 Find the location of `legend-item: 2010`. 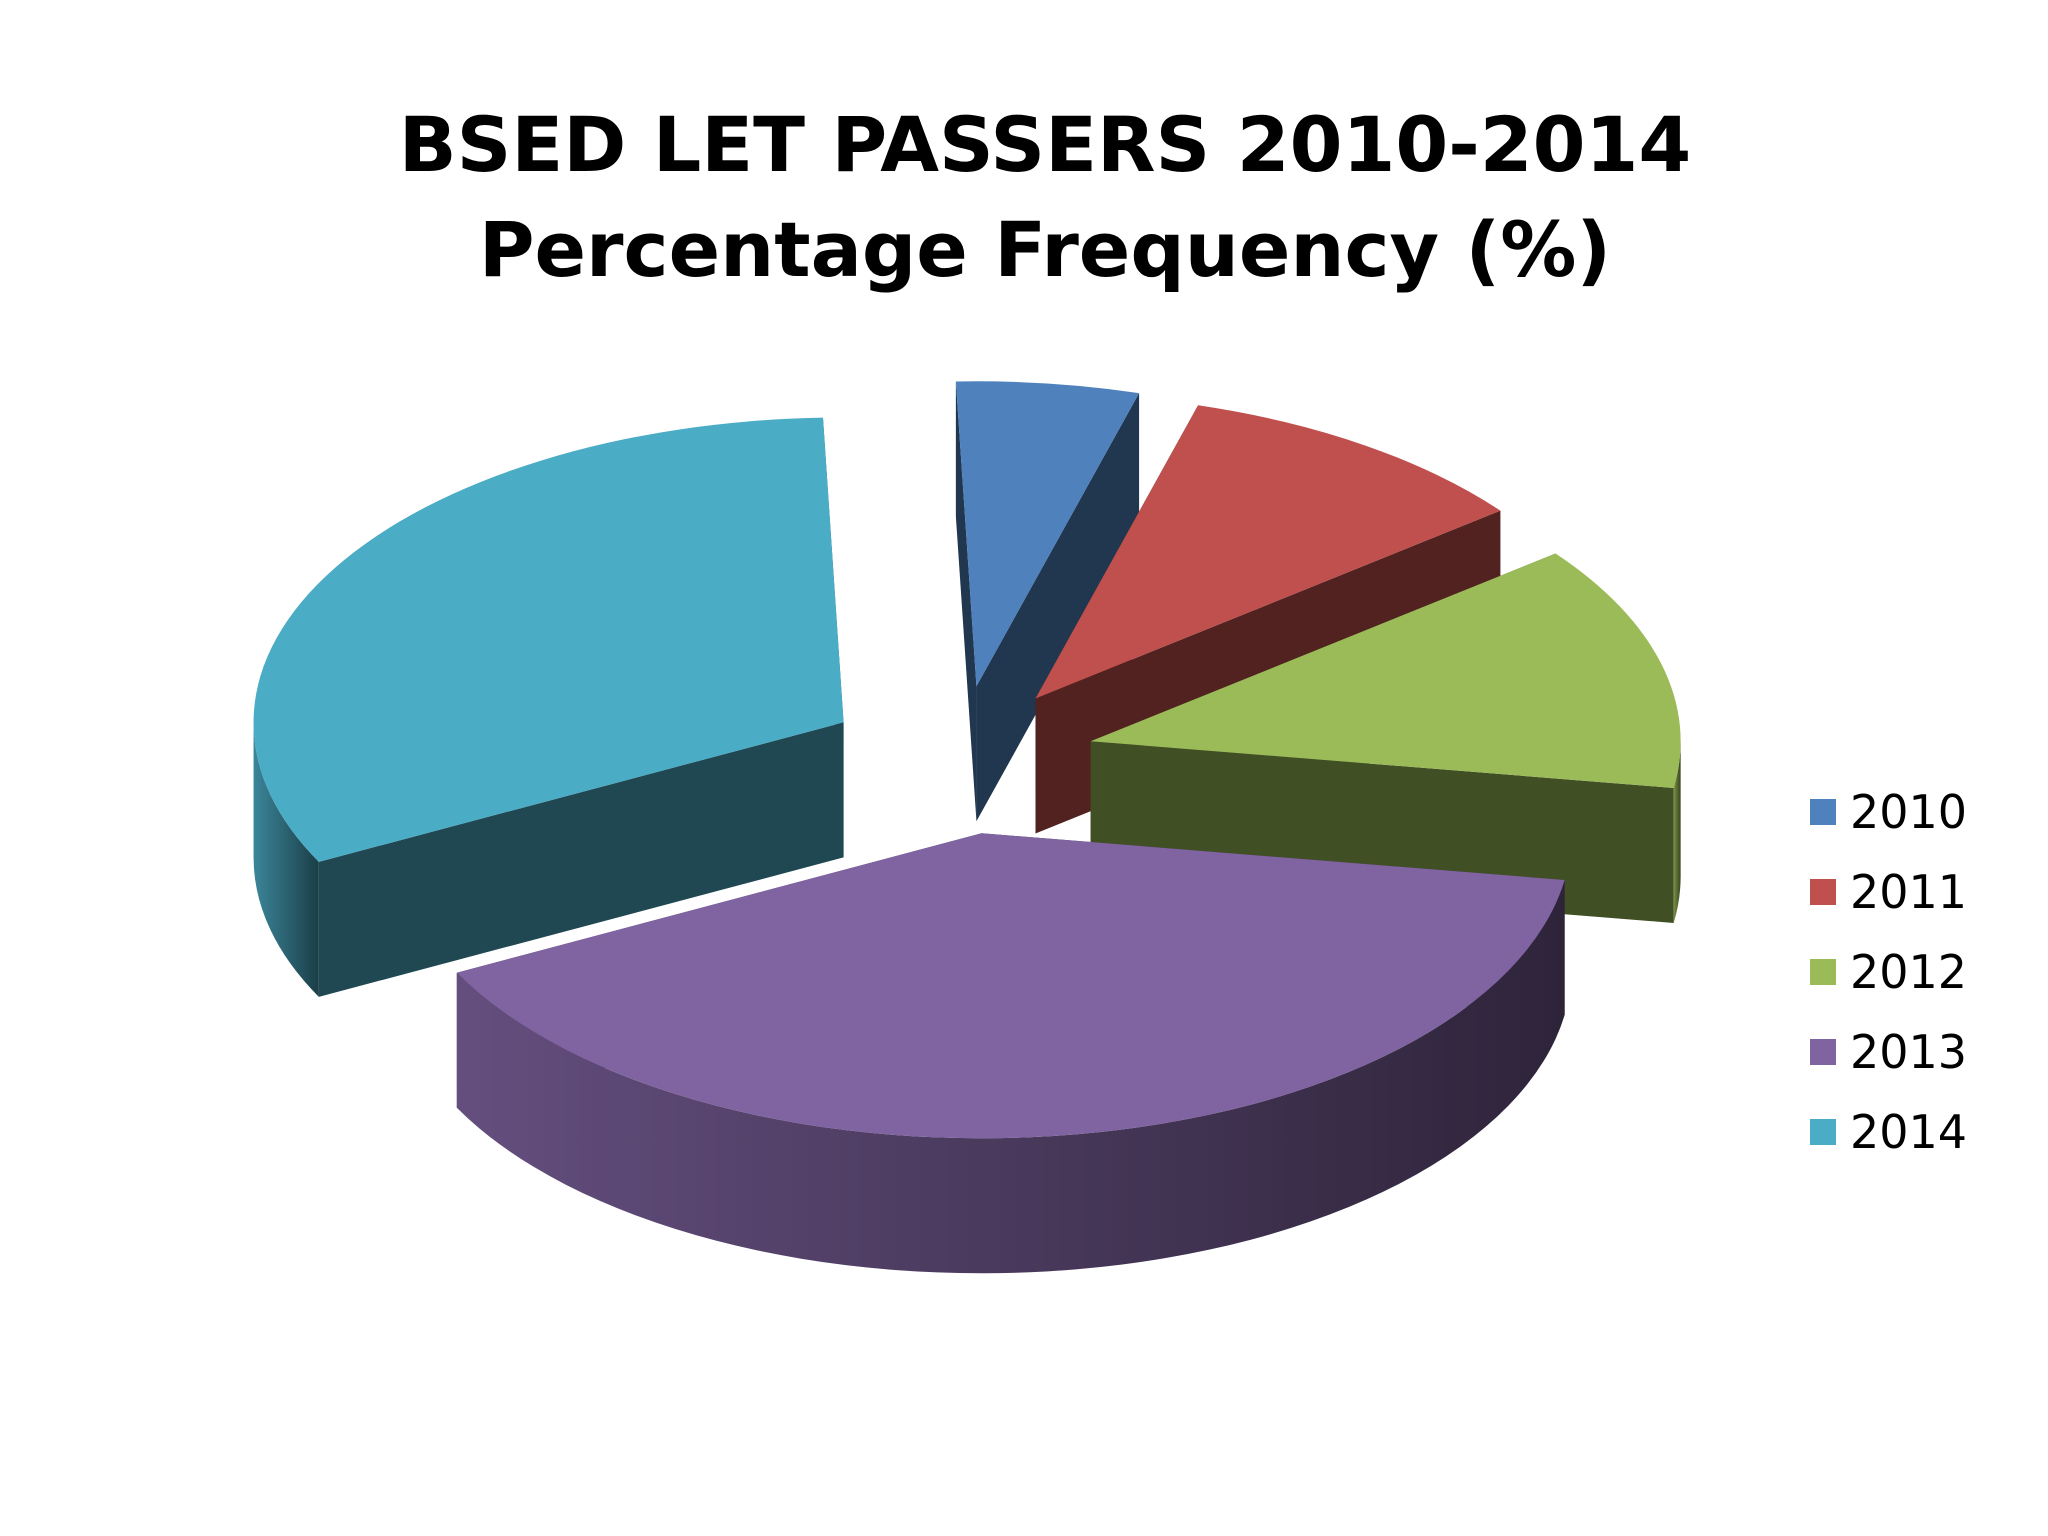

legend-item: 2010 is located at coordinates (1888, 812).